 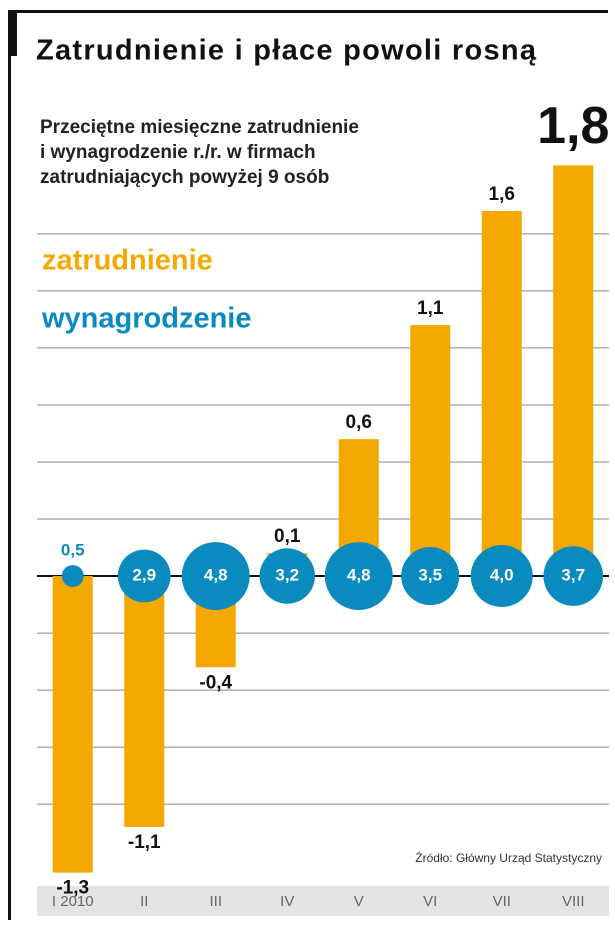 What do you see at coordinates (184, 177) in the screenshot?
I see `subtitle: zatrudniających powyżej 9 osób` at bounding box center [184, 177].